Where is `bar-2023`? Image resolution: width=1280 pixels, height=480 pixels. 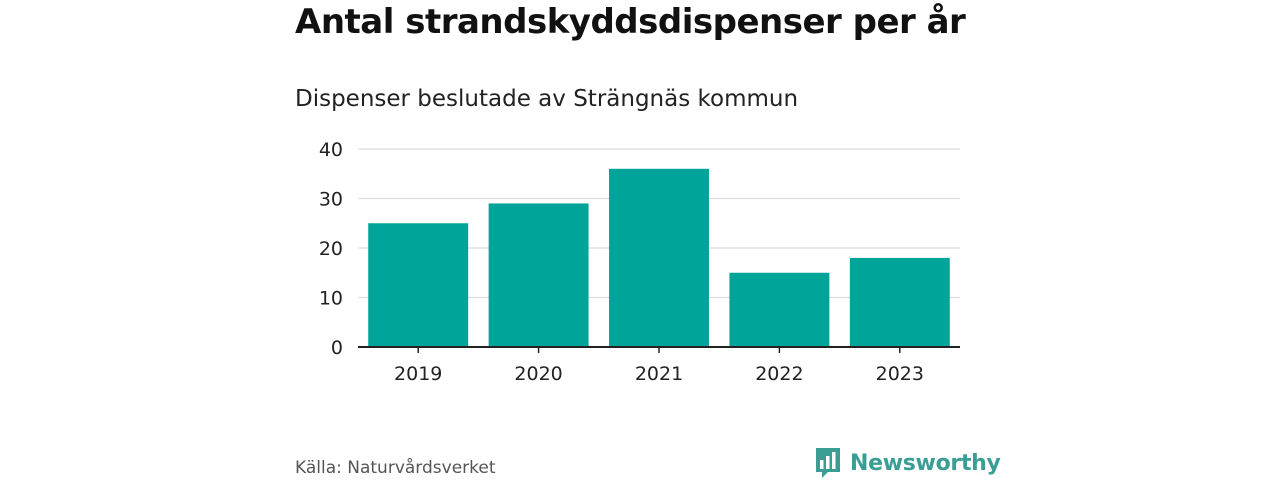
bar-2023 is located at coordinates (899, 302).